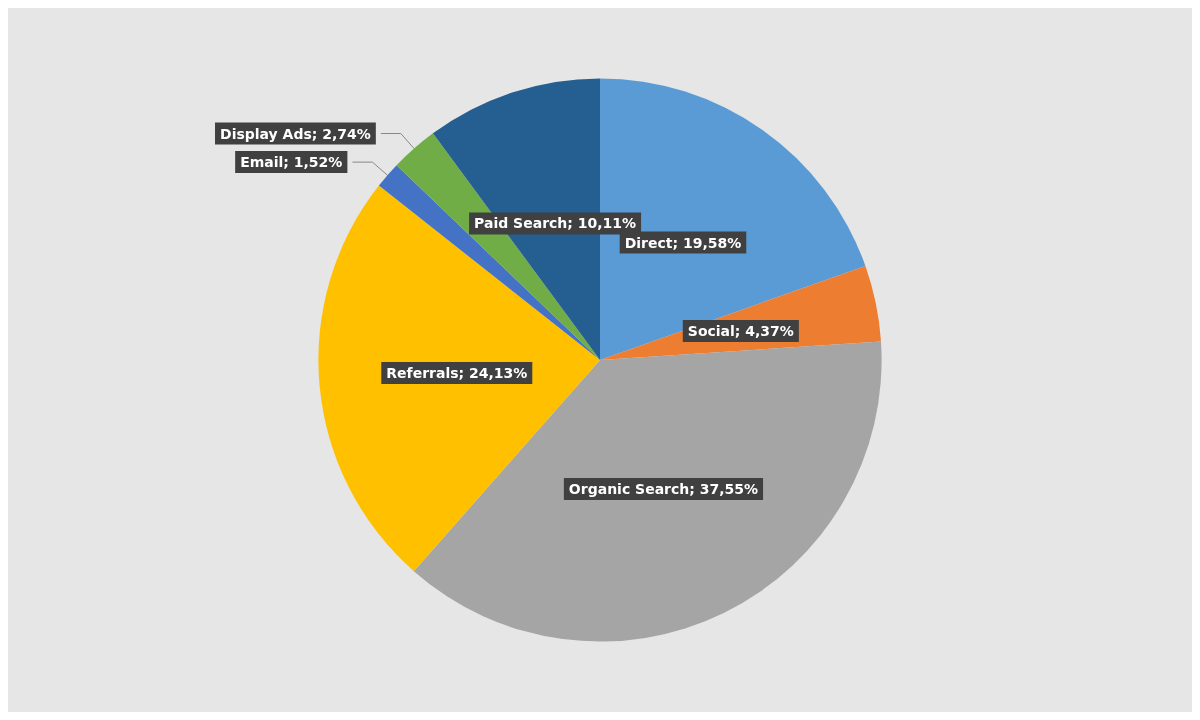 The image size is (1200, 720). What do you see at coordinates (291, 162) in the screenshot?
I see `slice-label: Email; 1,52%` at bounding box center [291, 162].